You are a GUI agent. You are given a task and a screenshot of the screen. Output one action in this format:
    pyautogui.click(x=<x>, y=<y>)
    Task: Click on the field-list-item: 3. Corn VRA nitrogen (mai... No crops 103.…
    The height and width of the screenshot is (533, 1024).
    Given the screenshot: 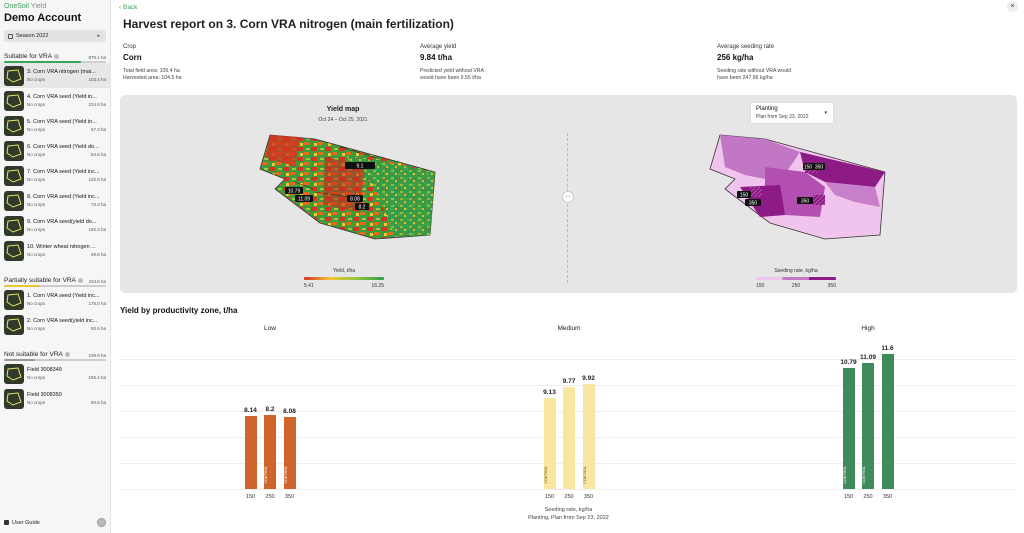 What is the action you would take?
    pyautogui.click(x=55, y=75)
    